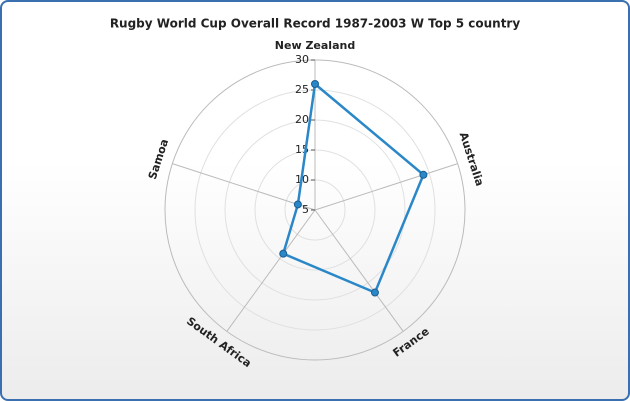 The width and height of the screenshot is (630, 401). Describe the element at coordinates (158, 159) in the screenshot. I see `category-label: Samoa` at that location.